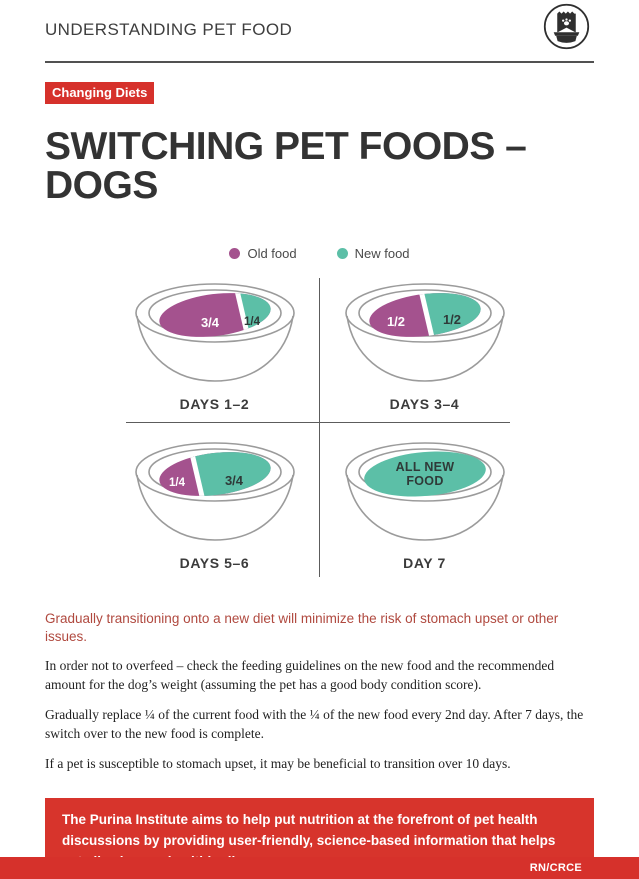  What do you see at coordinates (169, 29) in the screenshot?
I see `page-kicker: UNDERSTANDING PET FOOD` at bounding box center [169, 29].